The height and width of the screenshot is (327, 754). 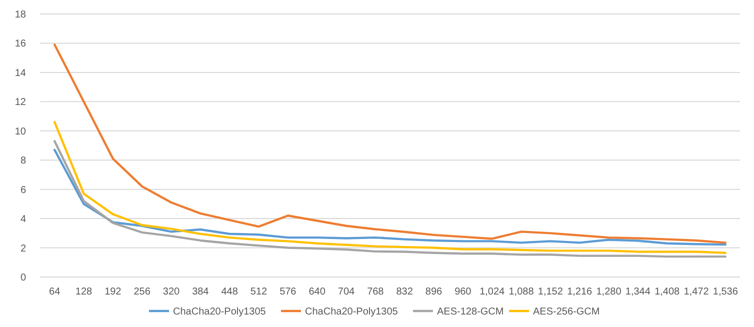 I want to click on x-tick-label: 512, so click(x=259, y=292).